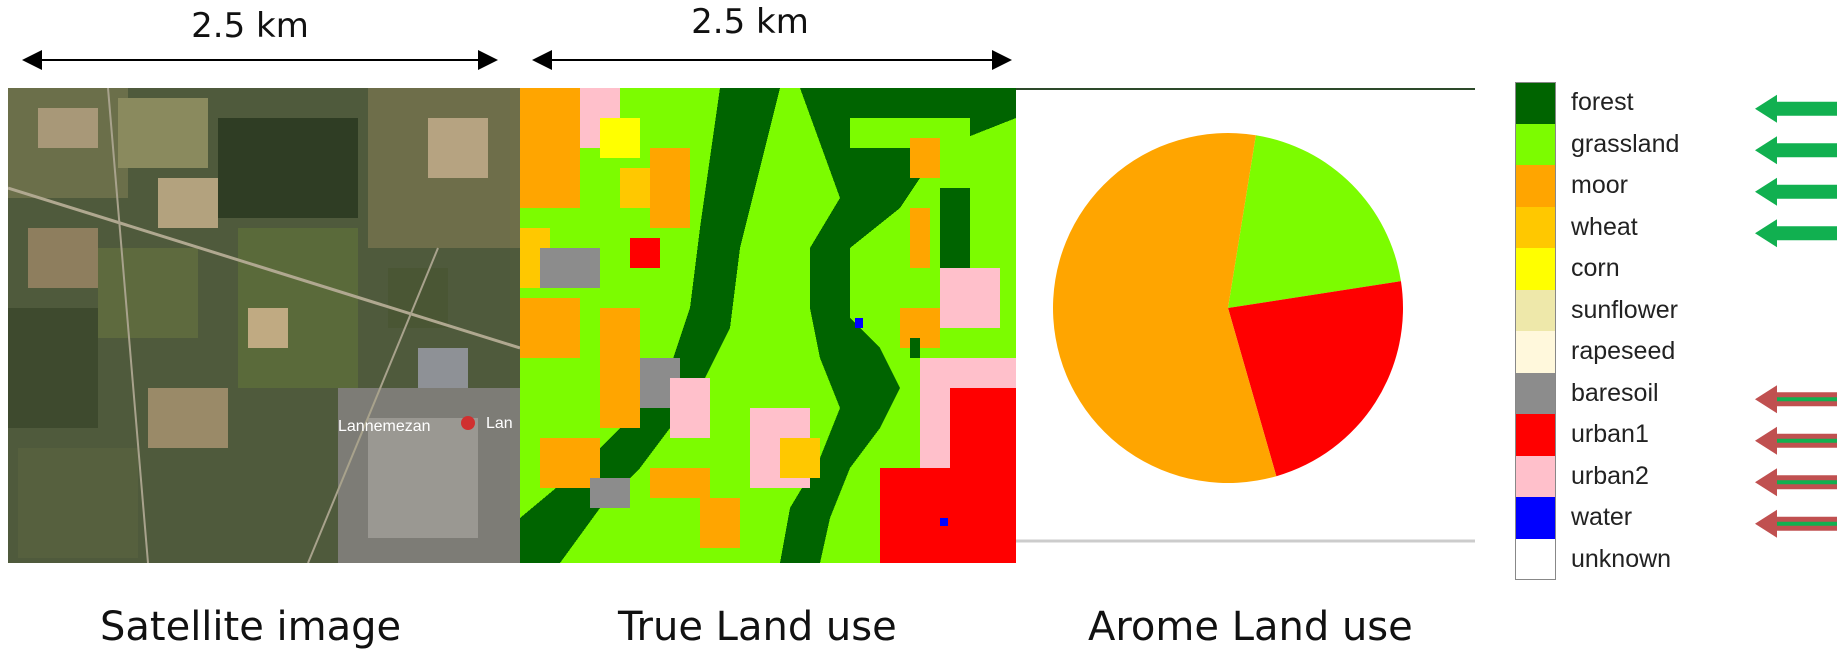  I want to click on legend-item-forest: forest, so click(1676, 103).